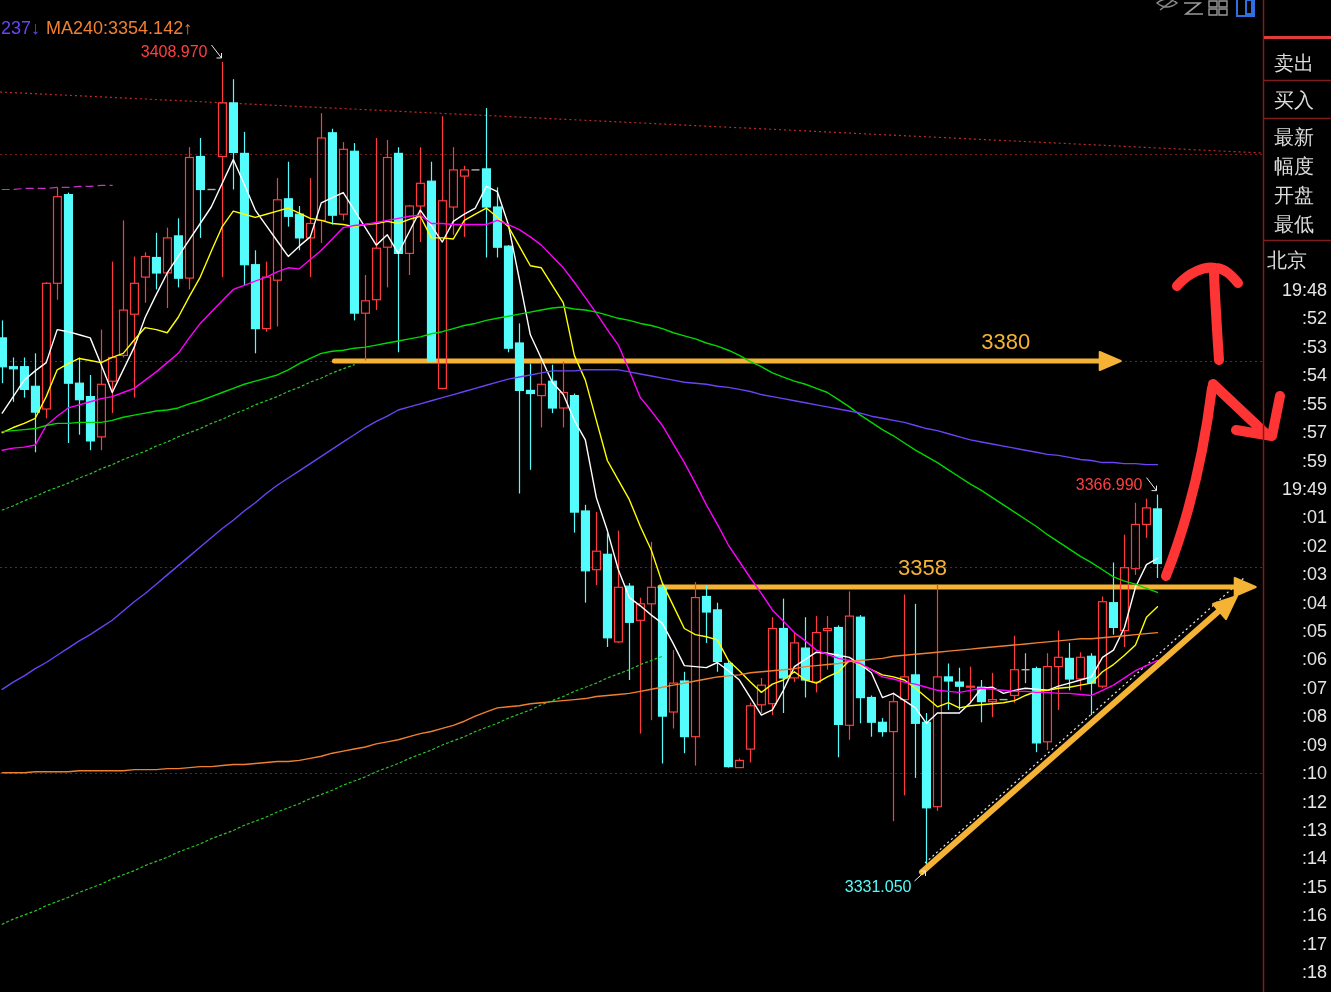  What do you see at coordinates (1314, 631) in the screenshot?
I see `side-label: :05` at bounding box center [1314, 631].